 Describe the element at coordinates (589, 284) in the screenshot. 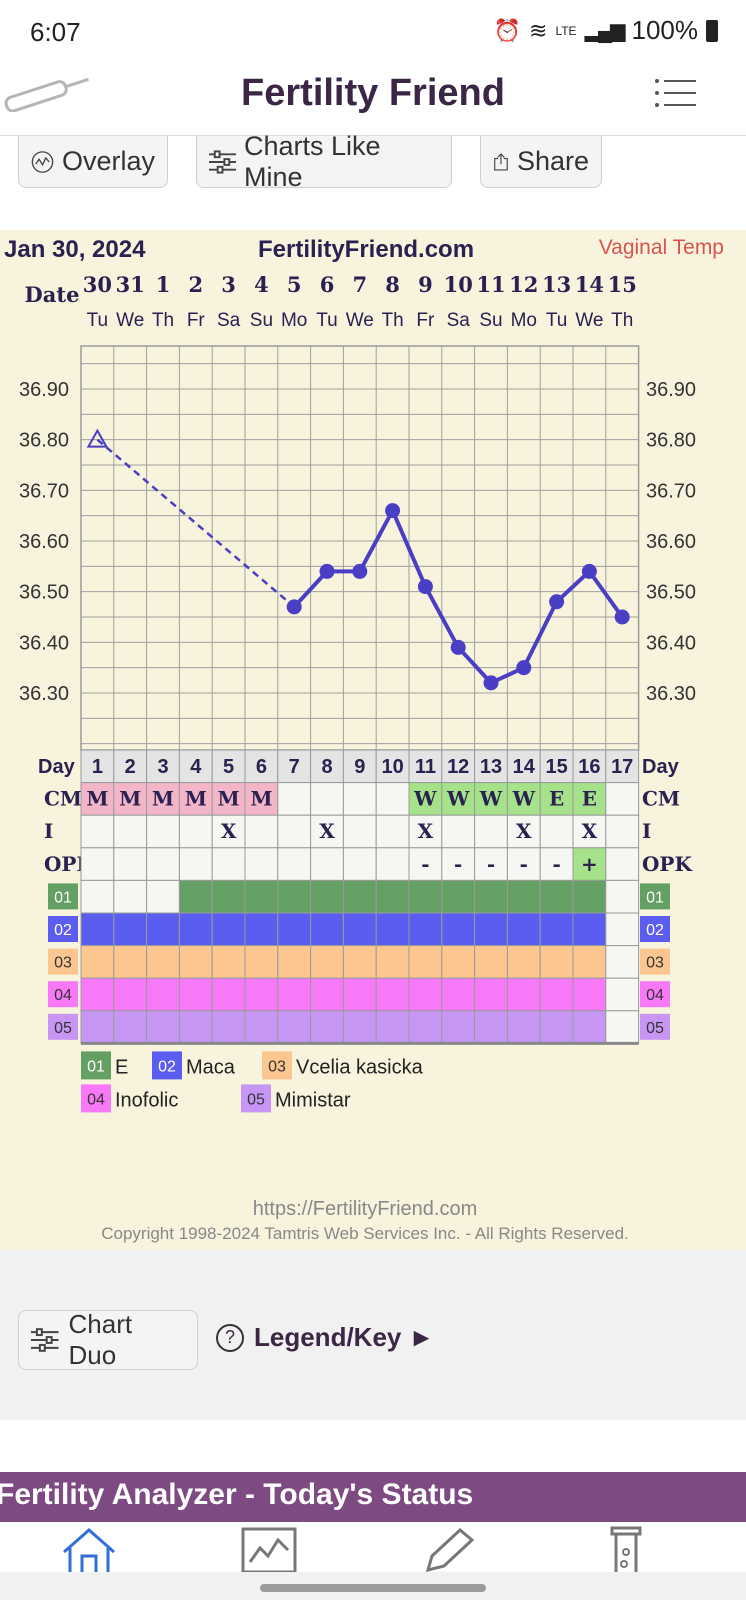

I see `date-label: 14` at that location.